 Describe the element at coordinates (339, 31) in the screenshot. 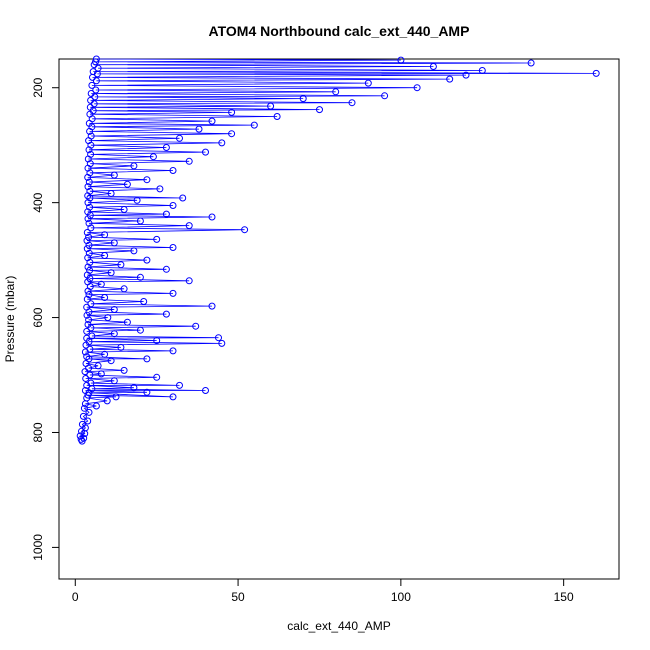

I see `chart-title: ATOM4 Northbound calc_ext_440_AMP` at that location.